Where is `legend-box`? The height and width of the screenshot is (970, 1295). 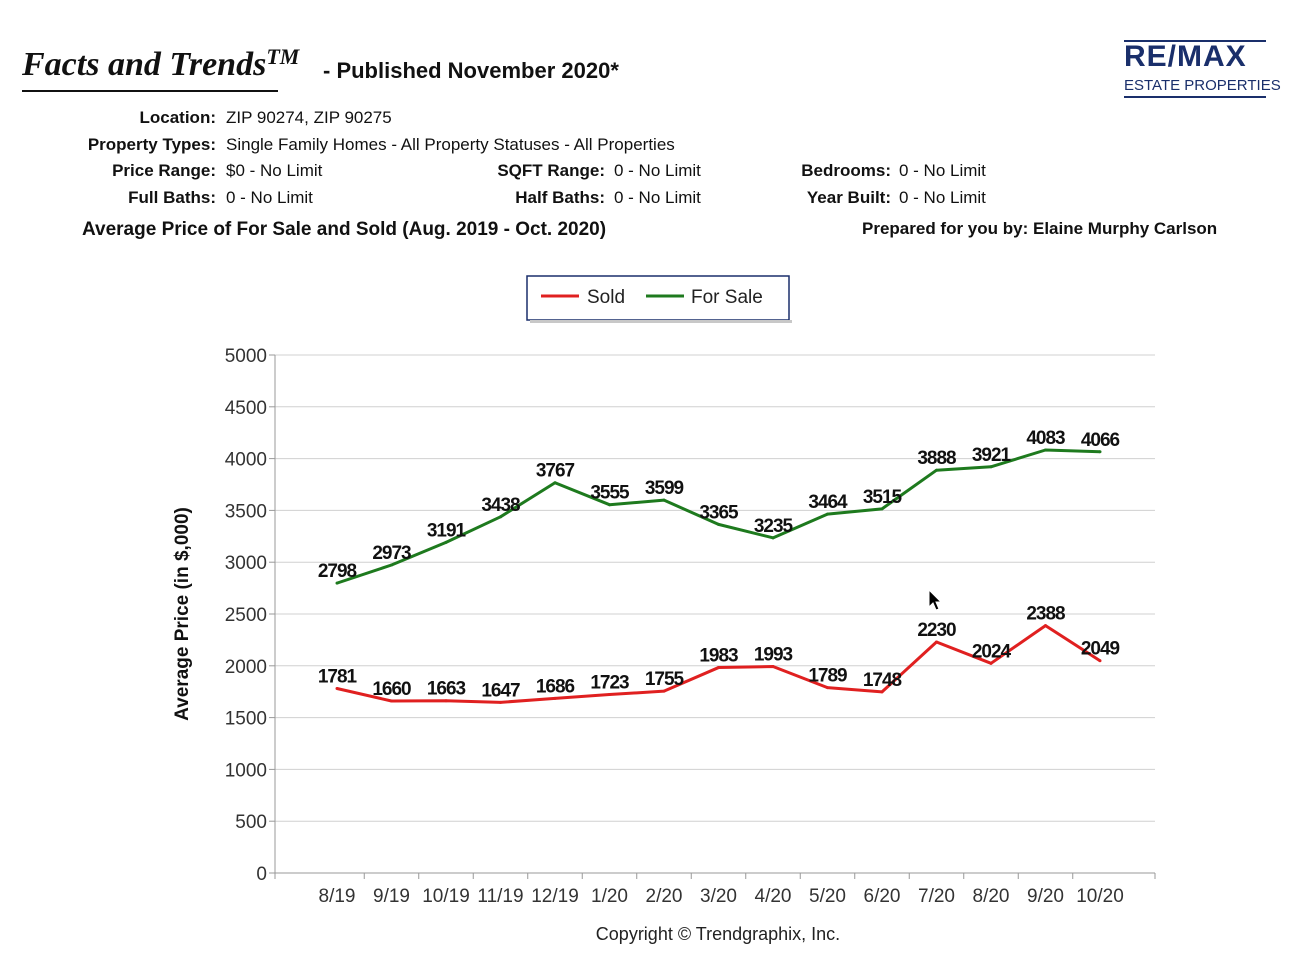
legend-box is located at coordinates (658, 298).